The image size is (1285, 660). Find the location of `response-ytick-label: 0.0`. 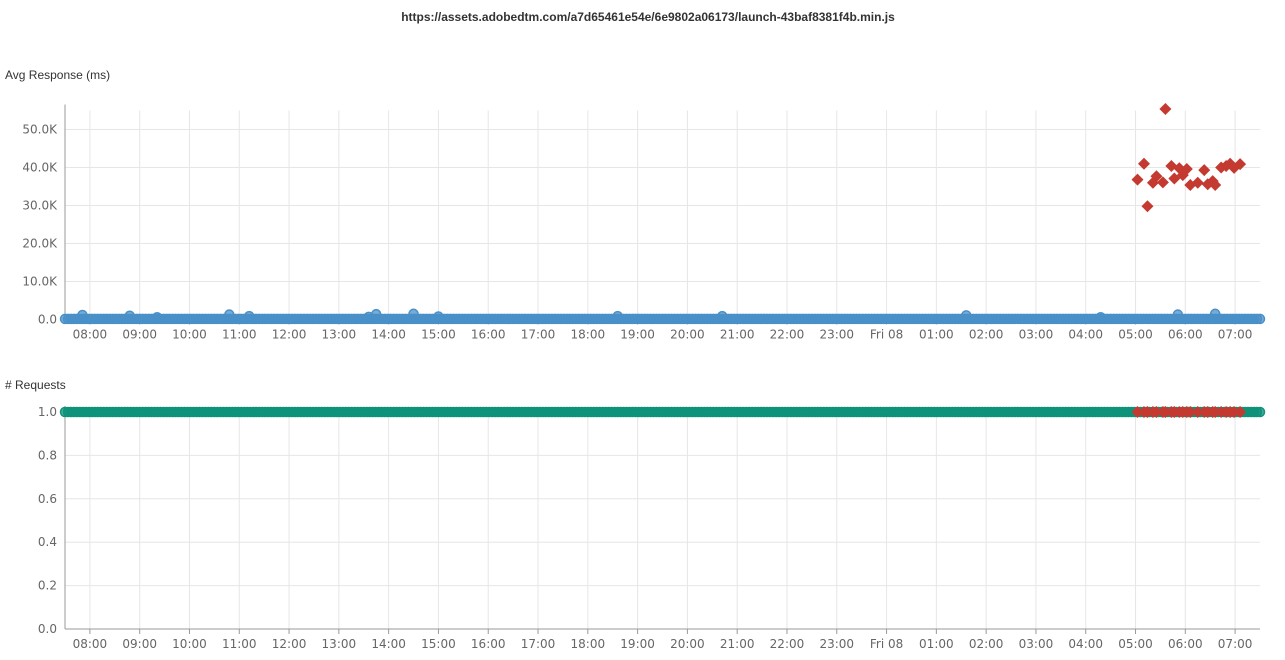

response-ytick-label: 0.0 is located at coordinates (47, 320).